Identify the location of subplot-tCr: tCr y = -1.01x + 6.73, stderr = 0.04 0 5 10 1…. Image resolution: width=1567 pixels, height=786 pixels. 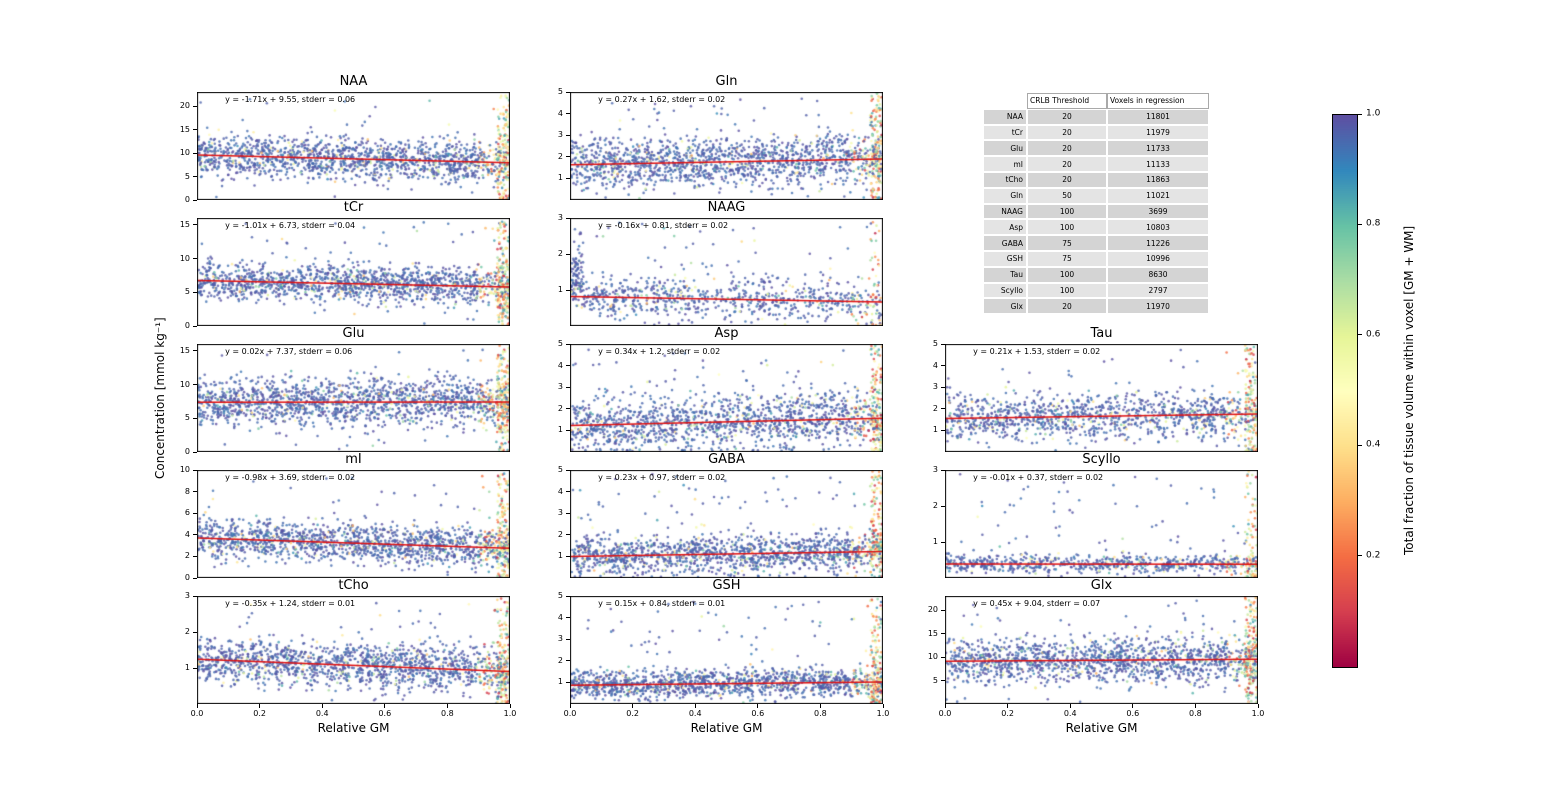
(345, 265).